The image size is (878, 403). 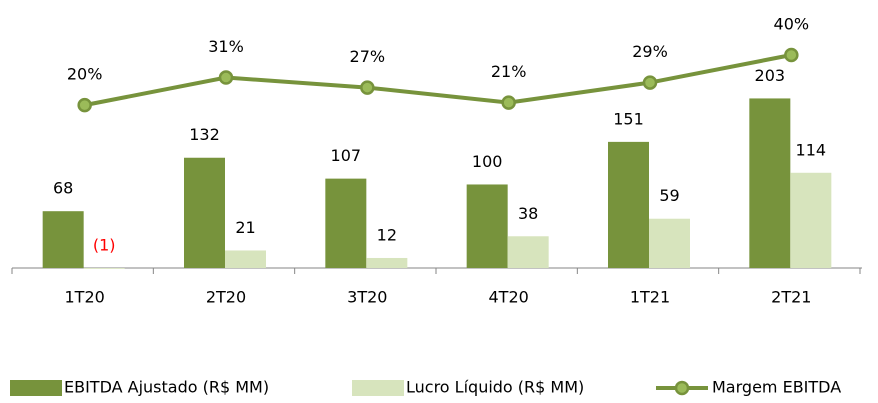 What do you see at coordinates (368, 56) in the screenshot?
I see `data-label: 27%` at bounding box center [368, 56].